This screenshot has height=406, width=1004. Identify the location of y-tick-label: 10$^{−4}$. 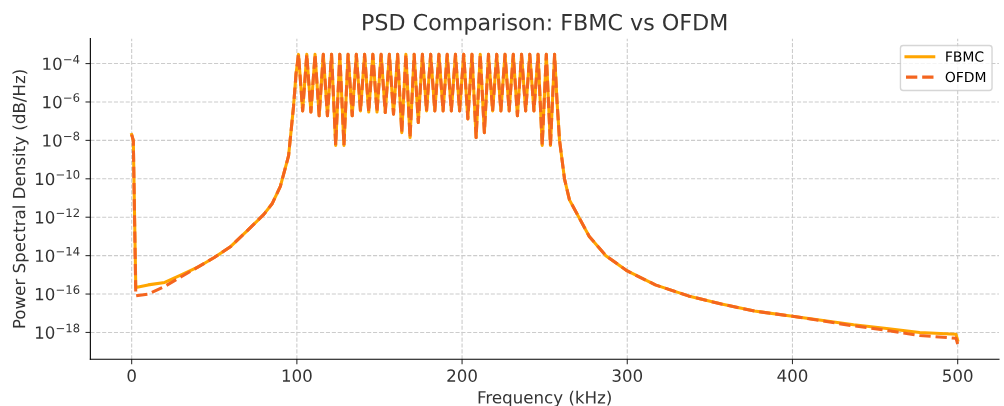
(61, 62).